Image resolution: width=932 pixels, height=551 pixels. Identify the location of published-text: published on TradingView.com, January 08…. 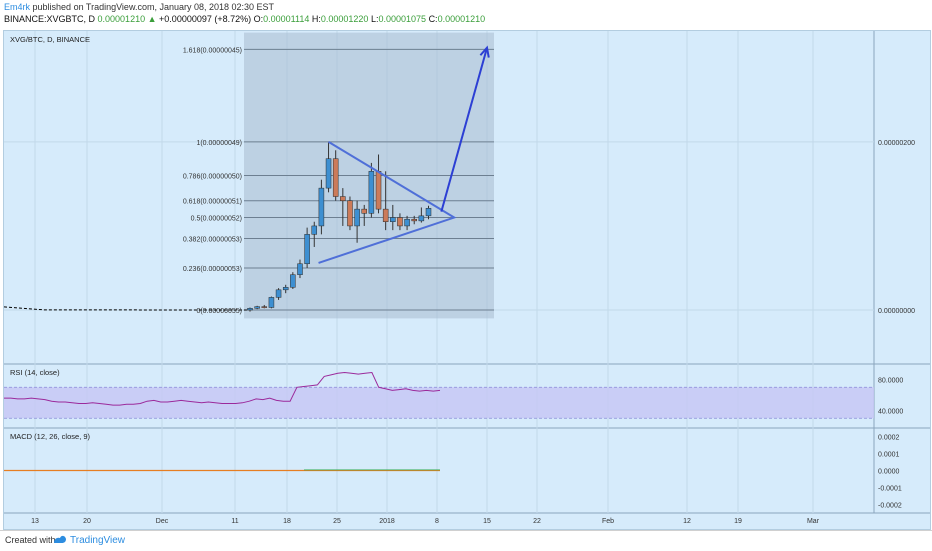
(153, 7).